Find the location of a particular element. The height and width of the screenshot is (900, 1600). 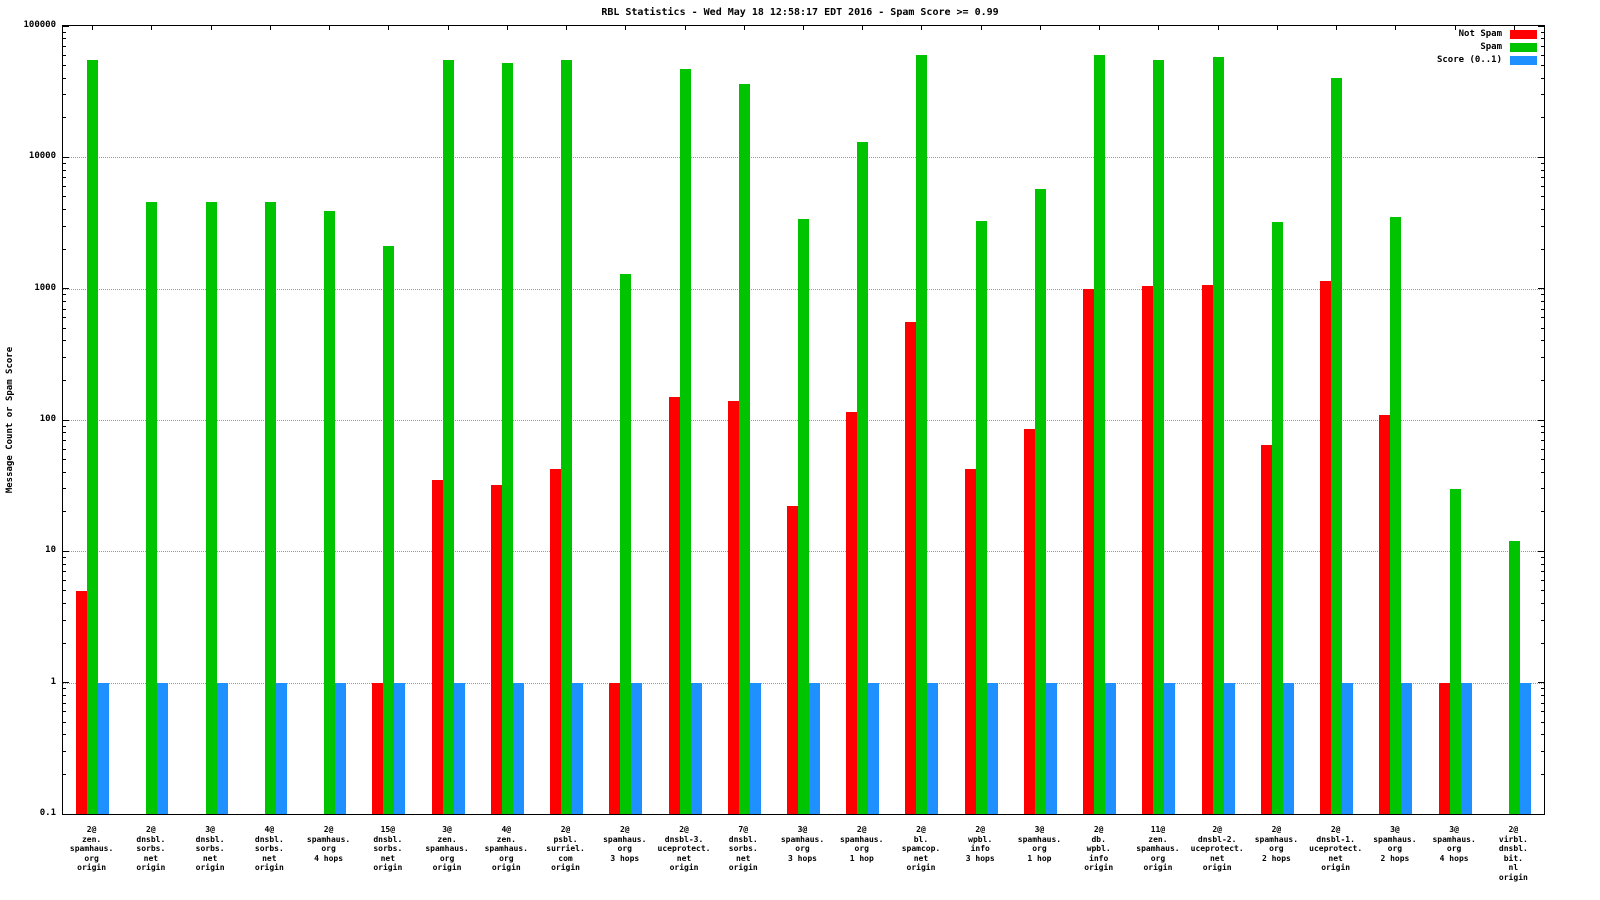

x-category-label: 3@ dnsbl. sorbs. net origin is located at coordinates (210, 848).